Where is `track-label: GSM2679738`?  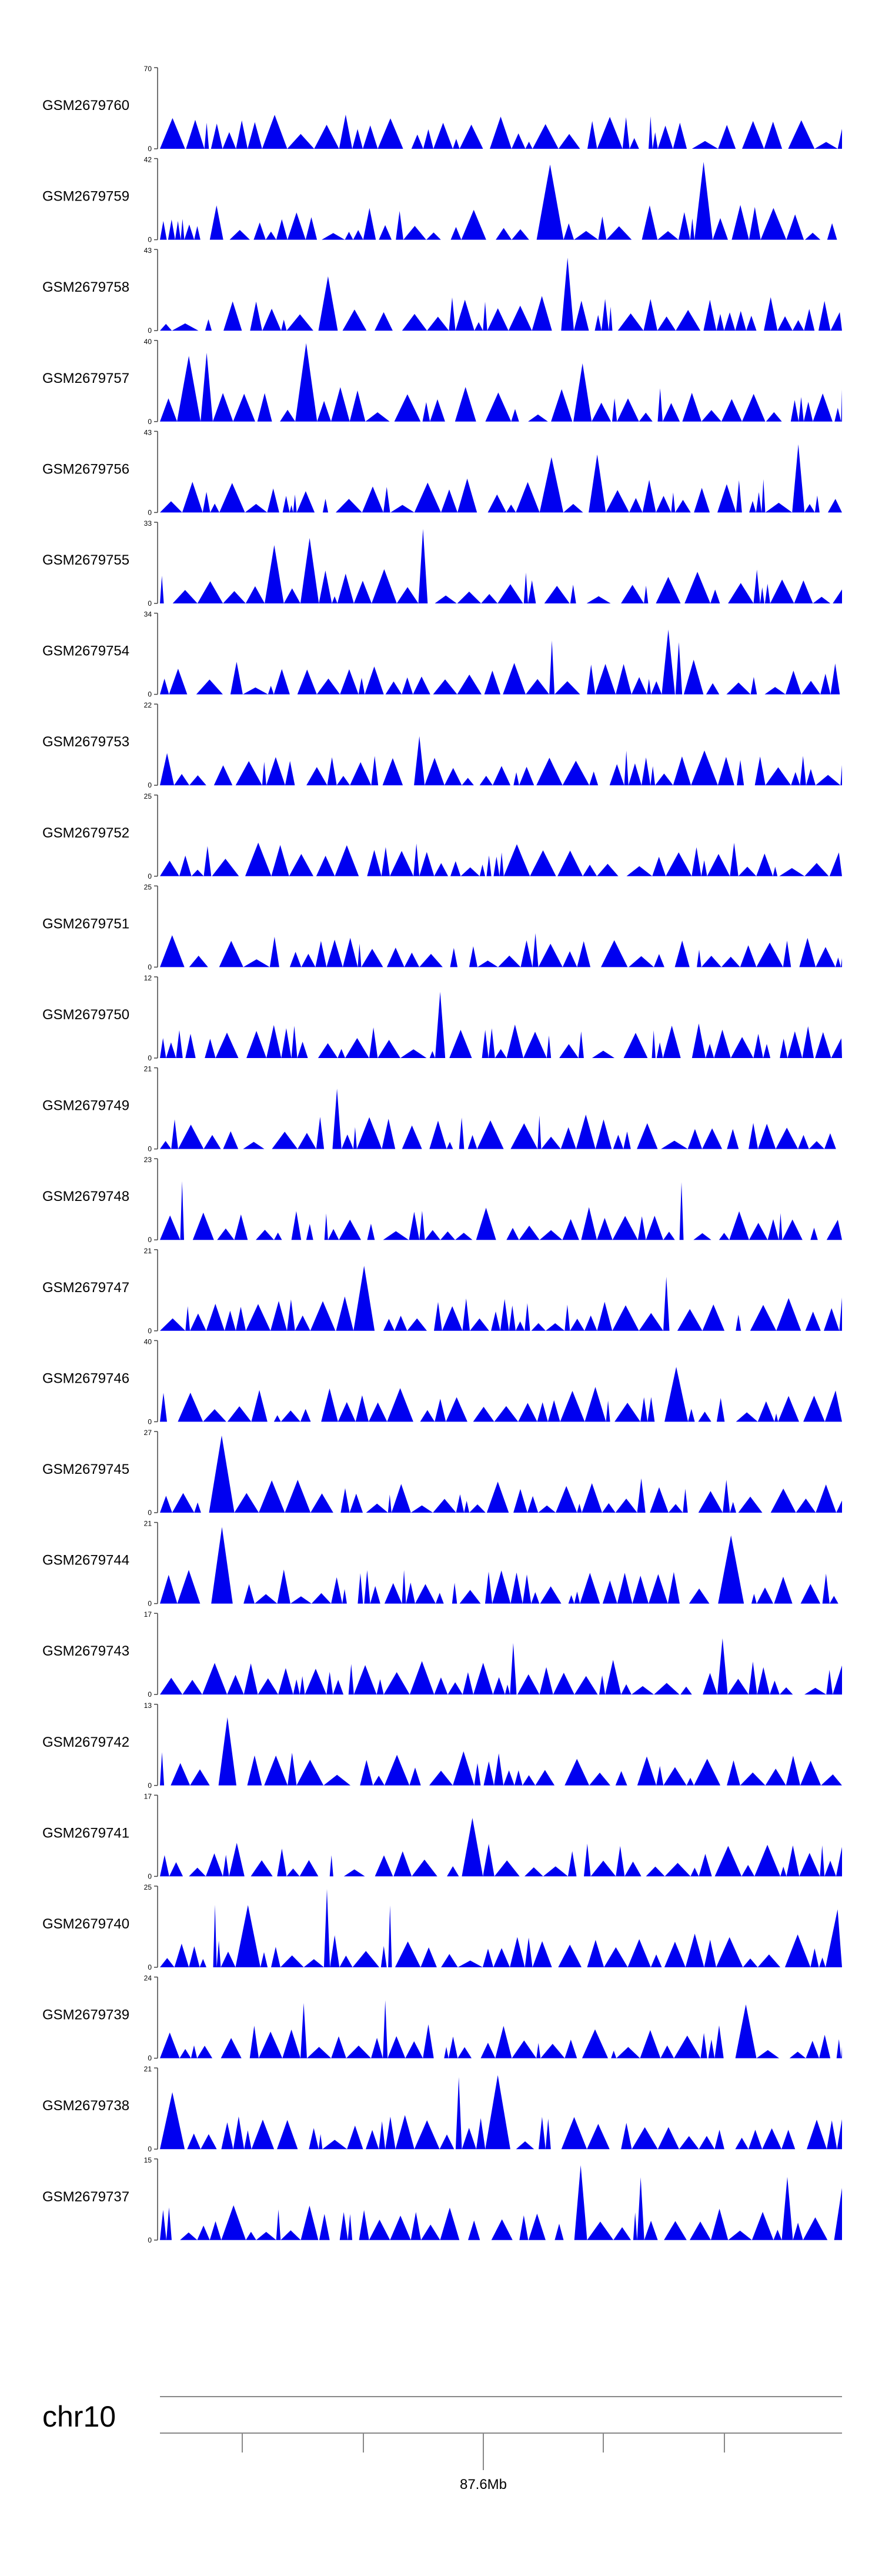
track-label: GSM2679738 is located at coordinates (85, 2106).